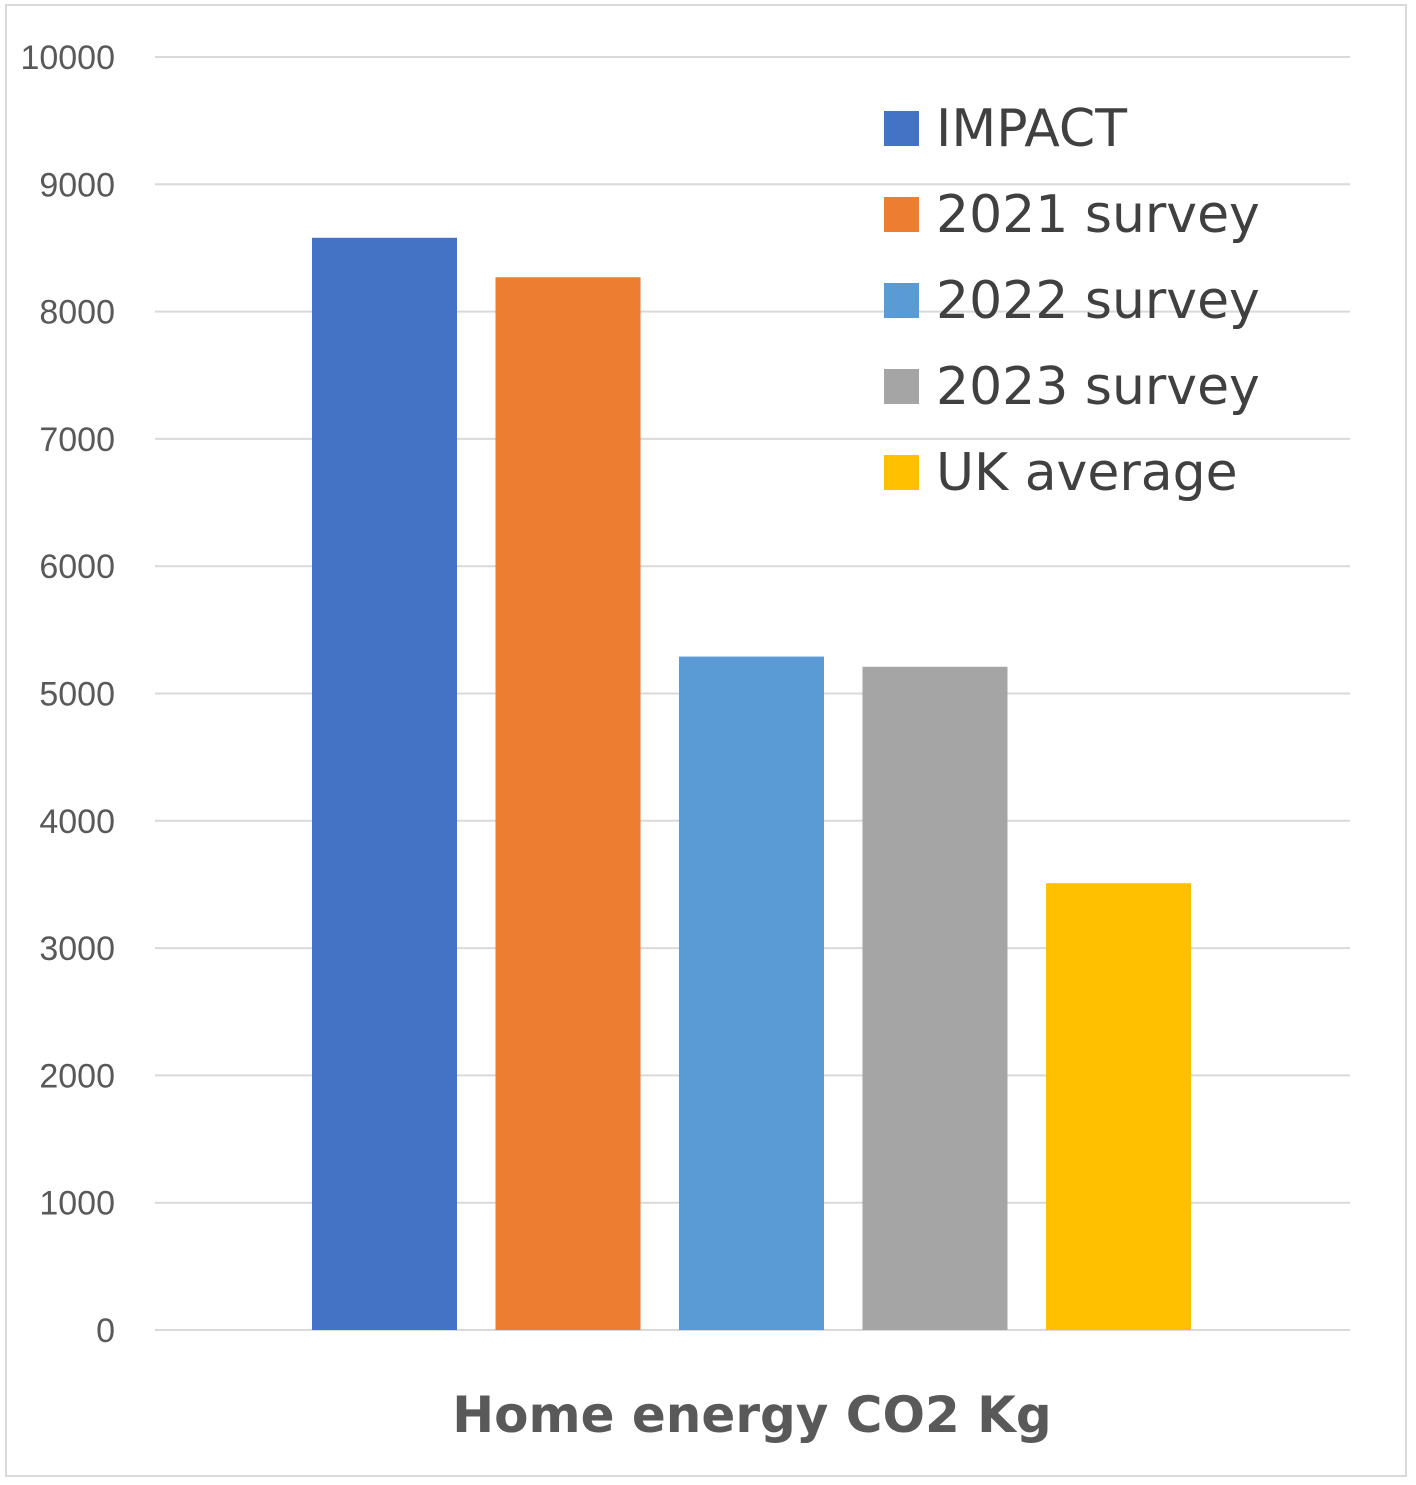 This screenshot has width=1416, height=1485. I want to click on y-tick-label: 5000, so click(77, 695).